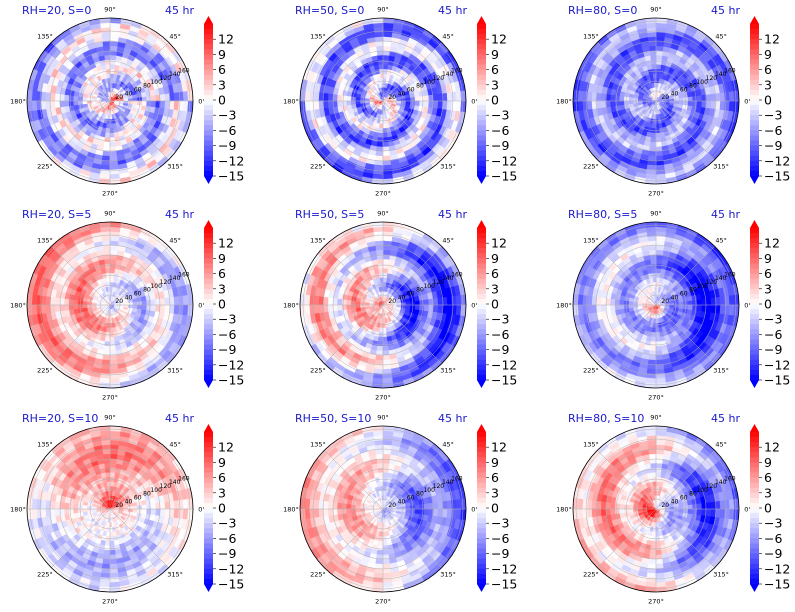 The height and width of the screenshot is (612, 795). I want to click on theta-tick-label: 270°, so click(110, 194).